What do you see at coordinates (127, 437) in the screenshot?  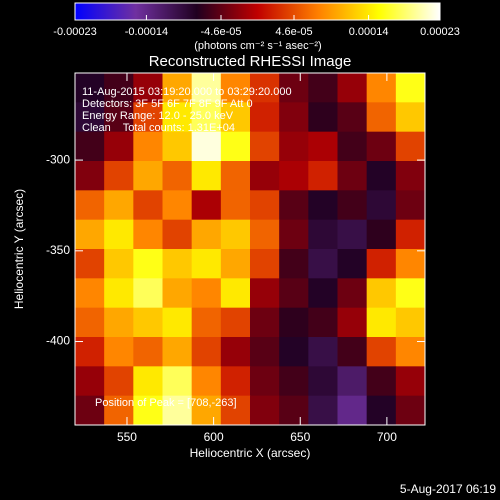 I see `x-tick-label: 550` at bounding box center [127, 437].